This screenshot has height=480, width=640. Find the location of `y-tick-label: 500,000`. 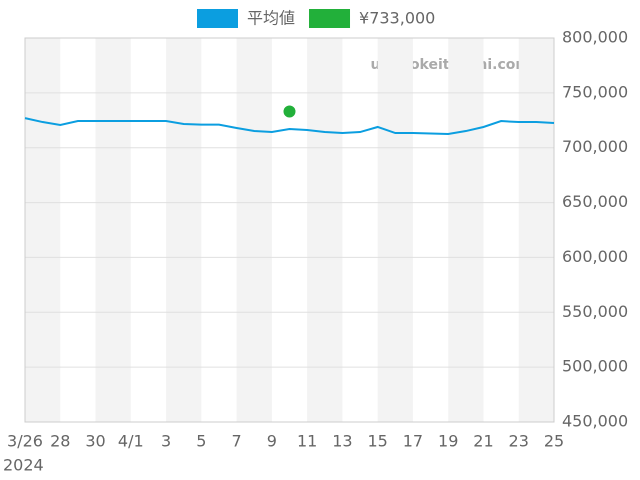

y-tick-label: 500,000 is located at coordinates (595, 366).